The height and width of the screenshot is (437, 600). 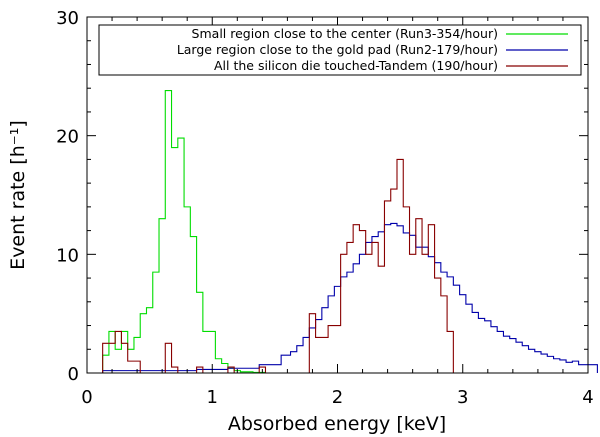 I want to click on y-tick-label: 10, so click(x=67, y=255).